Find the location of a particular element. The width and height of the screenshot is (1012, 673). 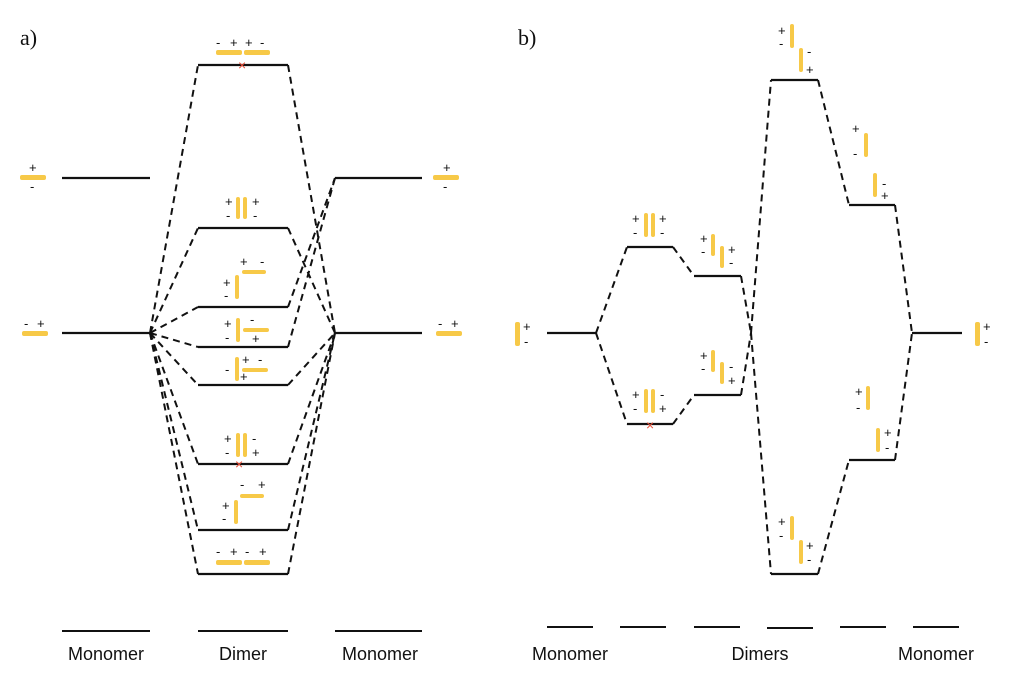

b-dipole-m-lower: + - - + is located at coordinates (718, 368).